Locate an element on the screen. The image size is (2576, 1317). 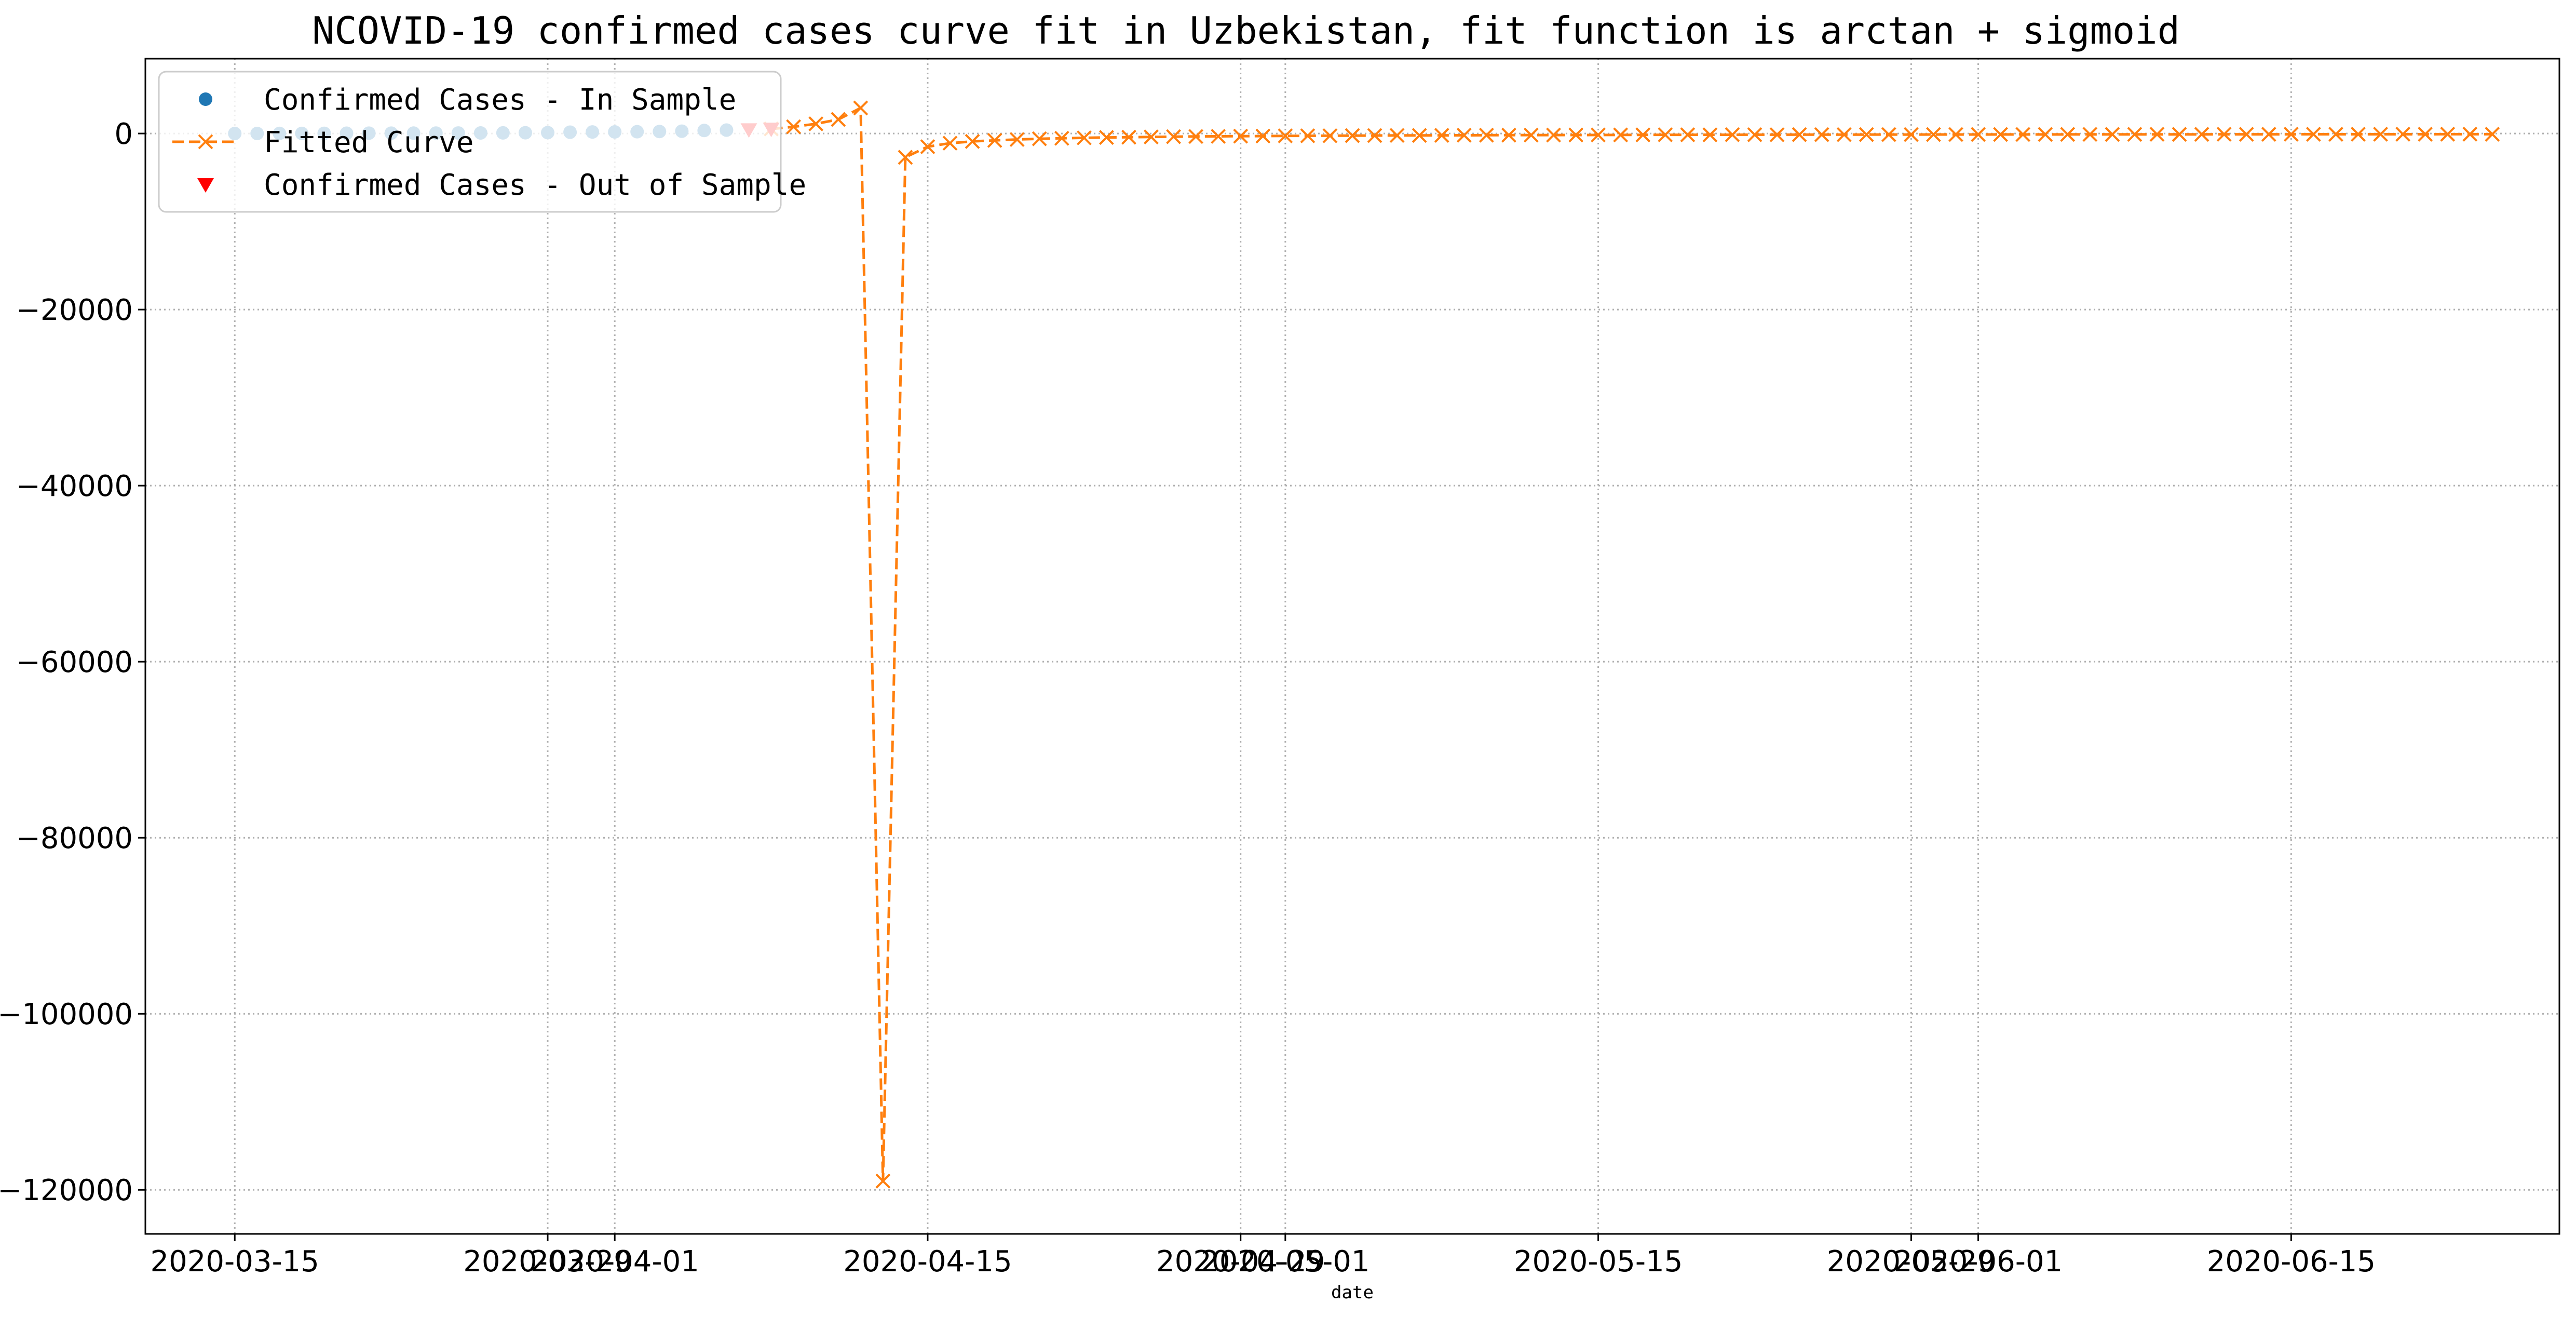
y-axis: 0 −20000 −40000 −60000 −80000 −100000 −120000 is located at coordinates (72, 662).